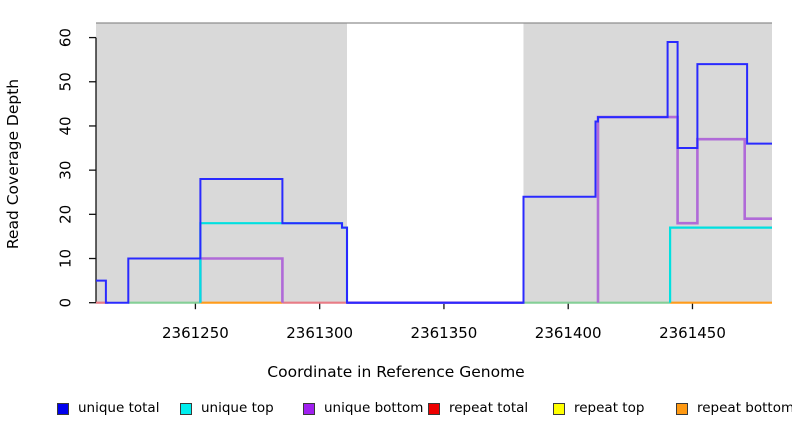 This screenshot has height=432, width=792. What do you see at coordinates (66, 303) in the screenshot?
I see `y-tick-label: 0` at bounding box center [66, 303].